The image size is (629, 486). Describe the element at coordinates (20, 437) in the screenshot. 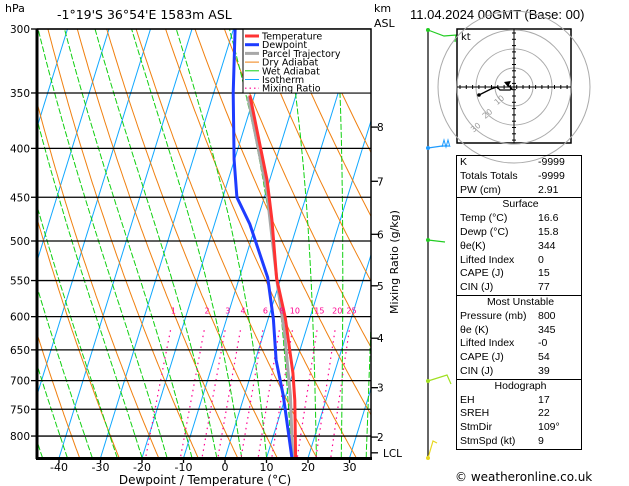

I see `pressure-tick-label: 800` at that location.